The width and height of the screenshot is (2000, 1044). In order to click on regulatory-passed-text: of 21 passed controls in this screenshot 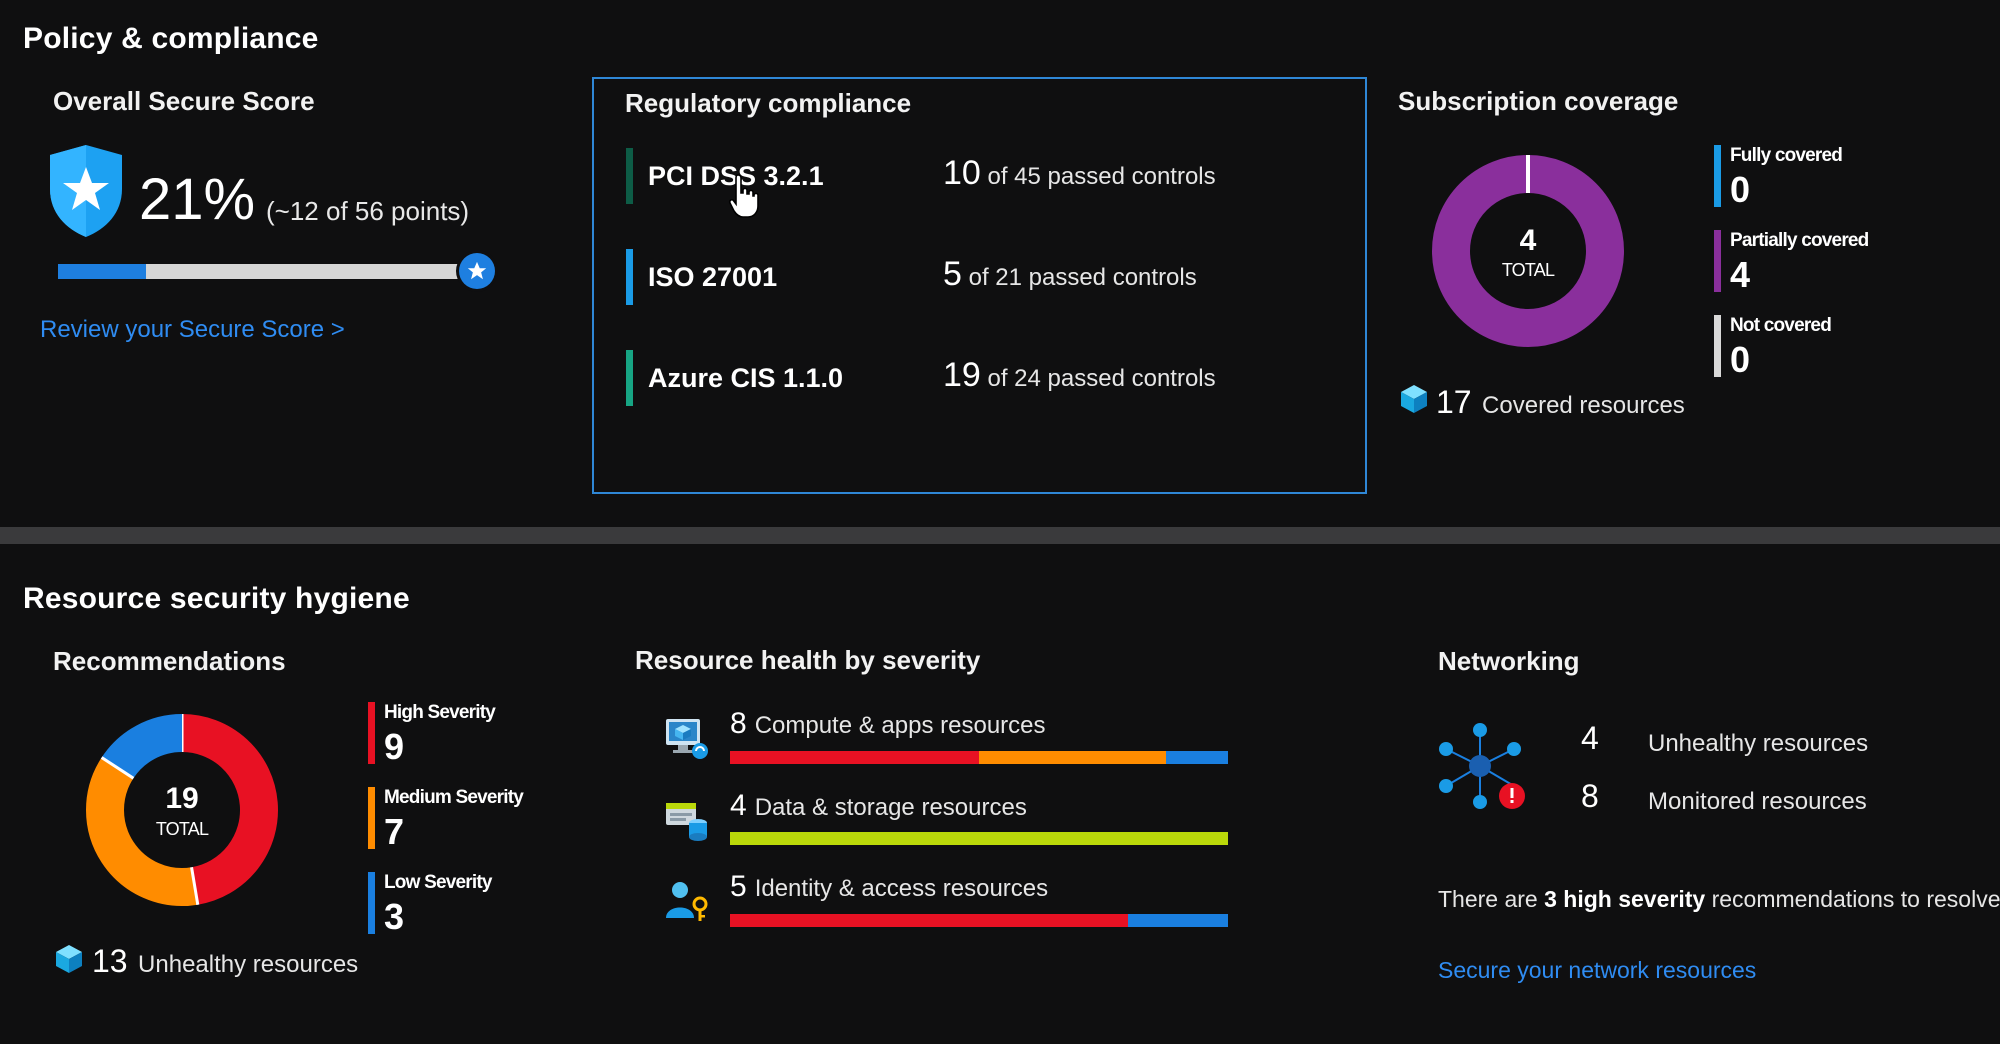, I will do `click(1082, 277)`.